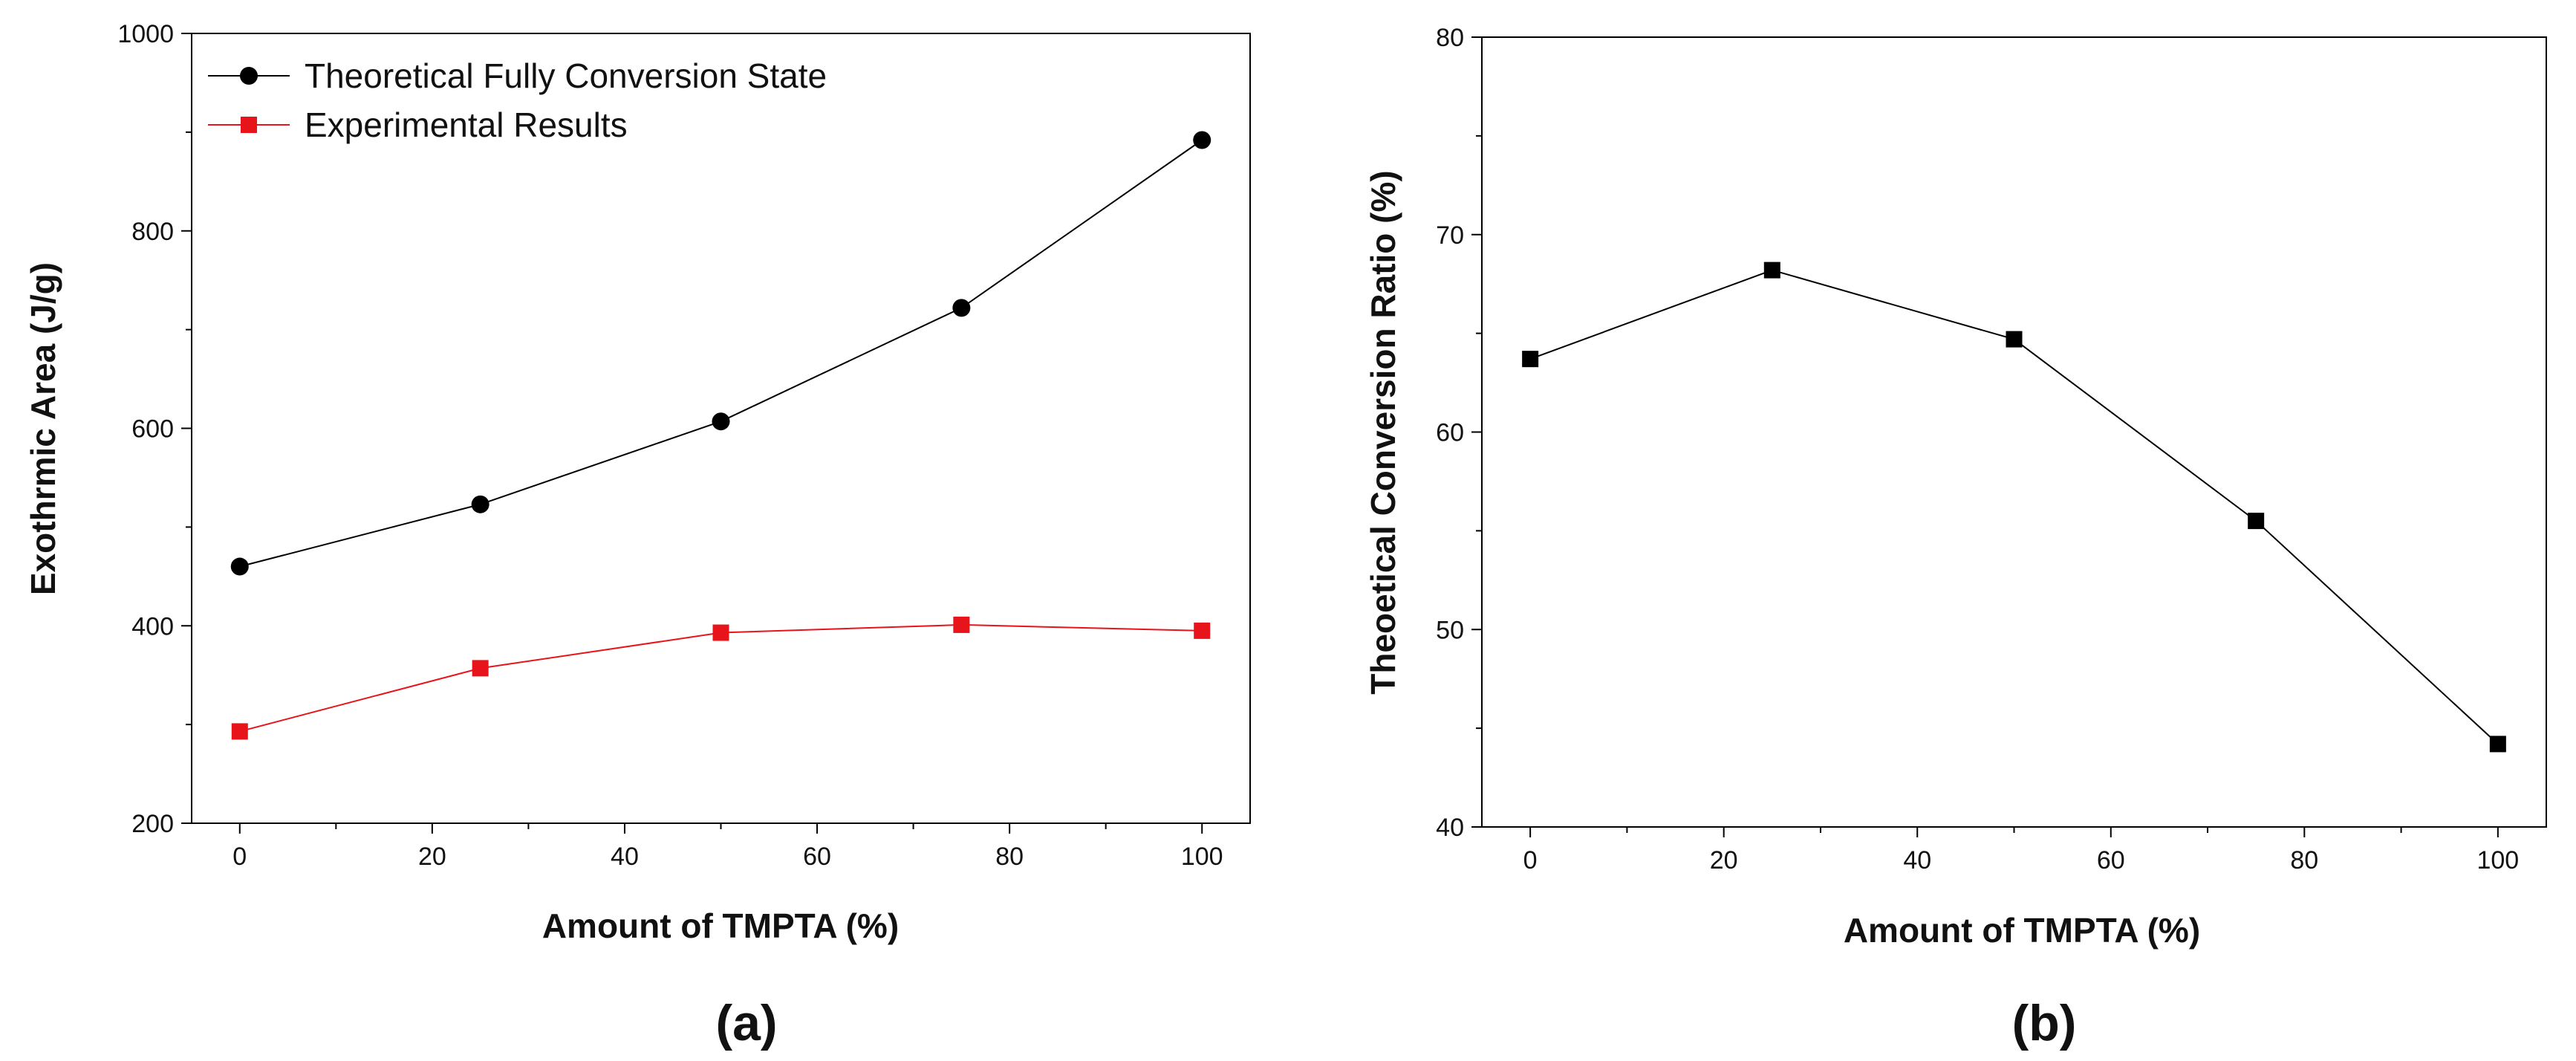 This screenshot has width=2576, height=1061. What do you see at coordinates (152, 824) in the screenshot?
I see `panel-a-y-tick-label: 200` at bounding box center [152, 824].